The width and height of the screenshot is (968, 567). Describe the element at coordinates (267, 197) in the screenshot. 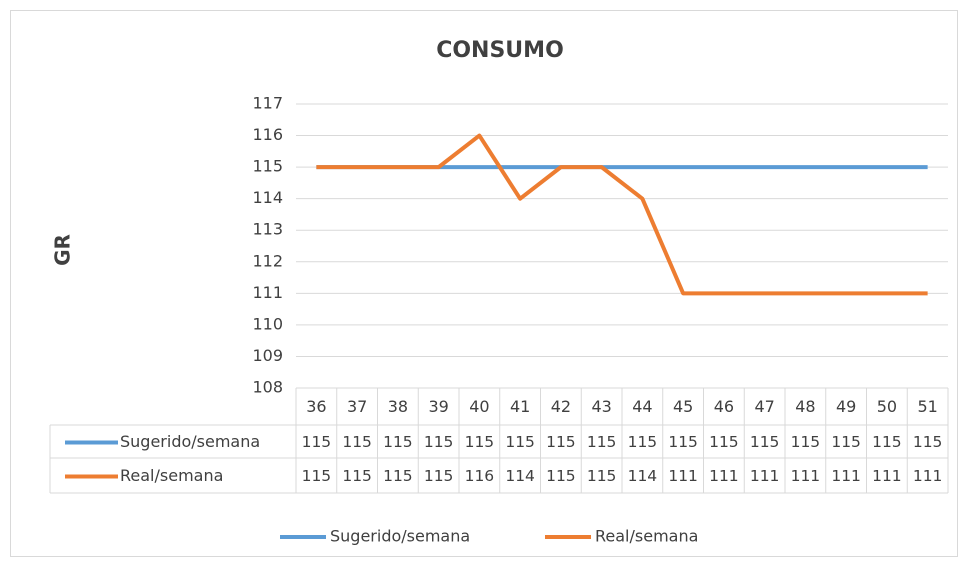

I see `y-tick-label: 114` at that location.